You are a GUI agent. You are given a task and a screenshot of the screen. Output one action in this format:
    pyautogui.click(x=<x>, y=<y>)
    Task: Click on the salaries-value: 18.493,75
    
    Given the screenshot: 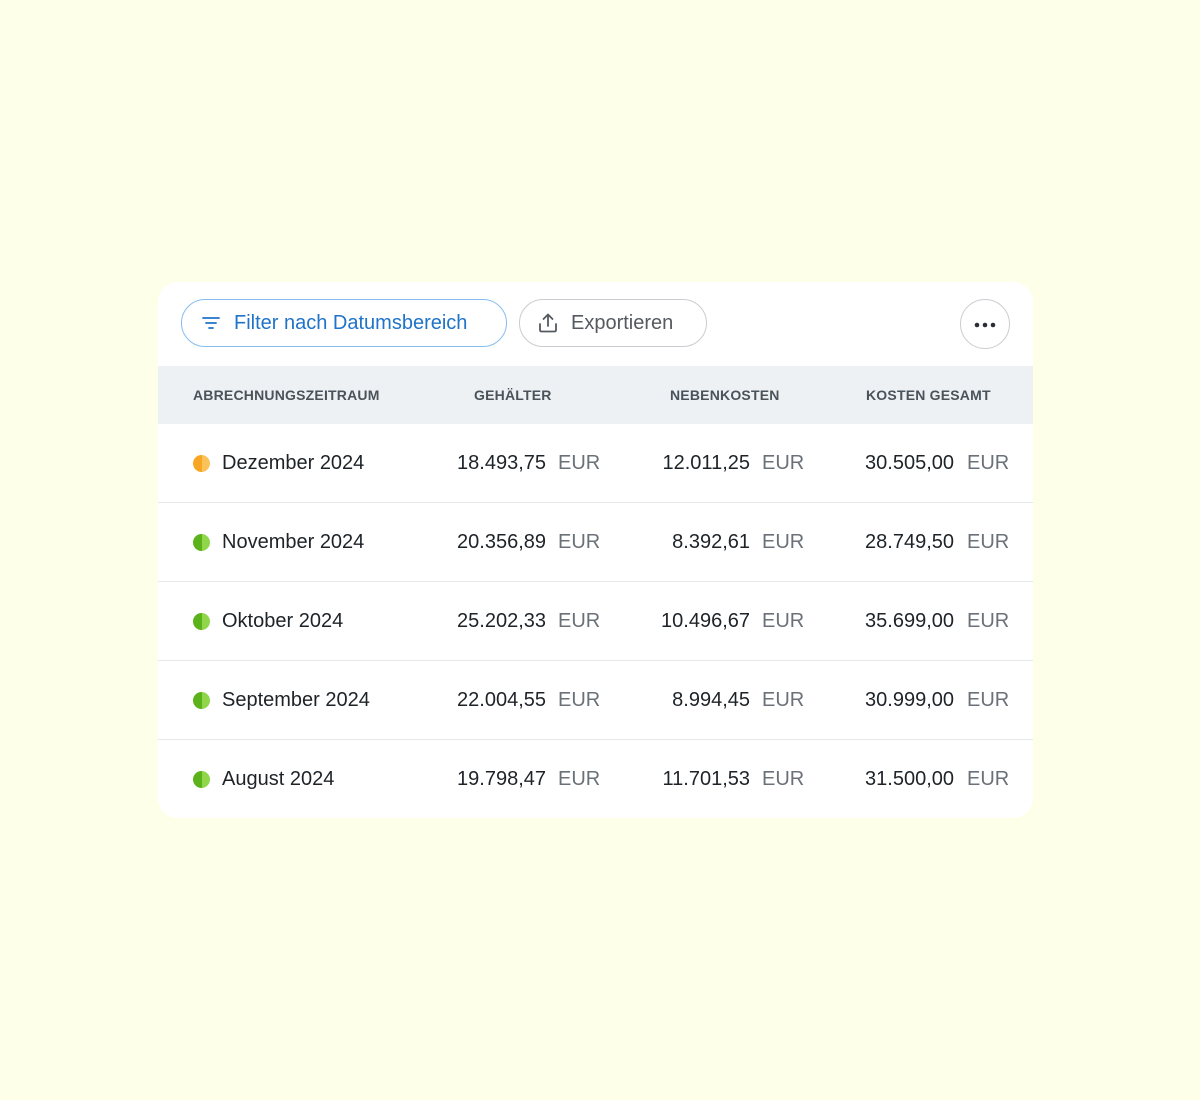 What is the action you would take?
    pyautogui.click(x=501, y=463)
    